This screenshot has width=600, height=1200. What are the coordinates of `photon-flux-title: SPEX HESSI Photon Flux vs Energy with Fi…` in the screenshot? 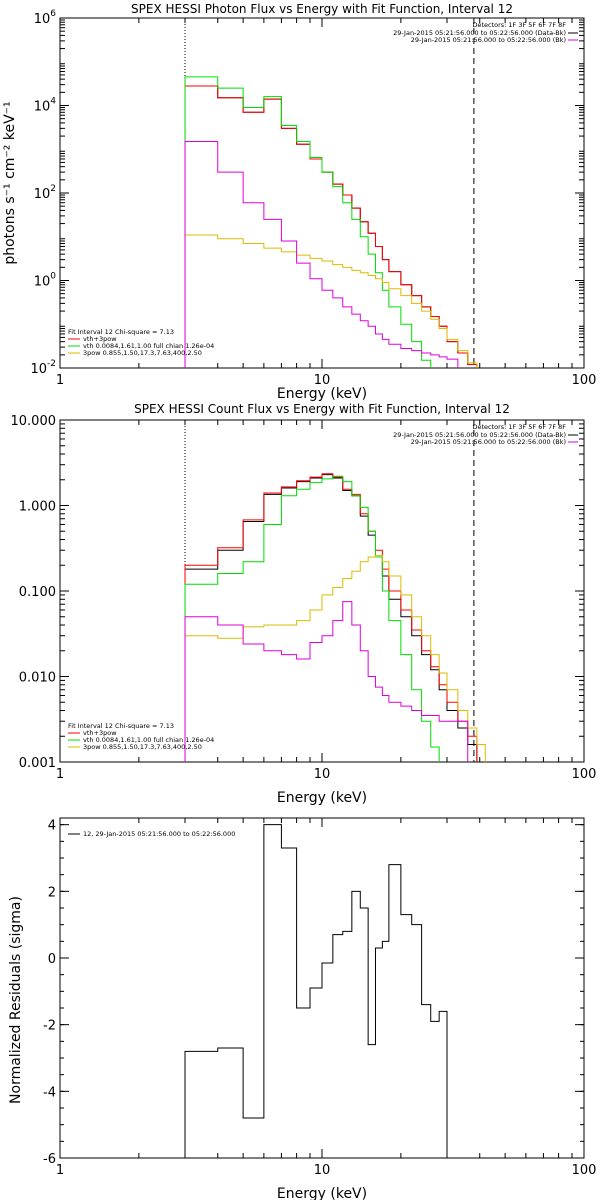 It's located at (322, 9).